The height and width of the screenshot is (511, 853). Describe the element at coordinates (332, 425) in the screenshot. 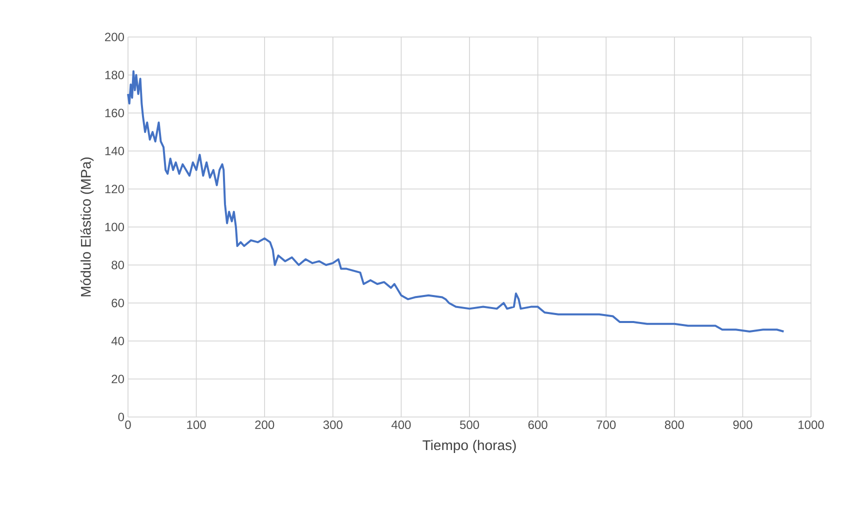

I see `x-tick-label: 300` at that location.